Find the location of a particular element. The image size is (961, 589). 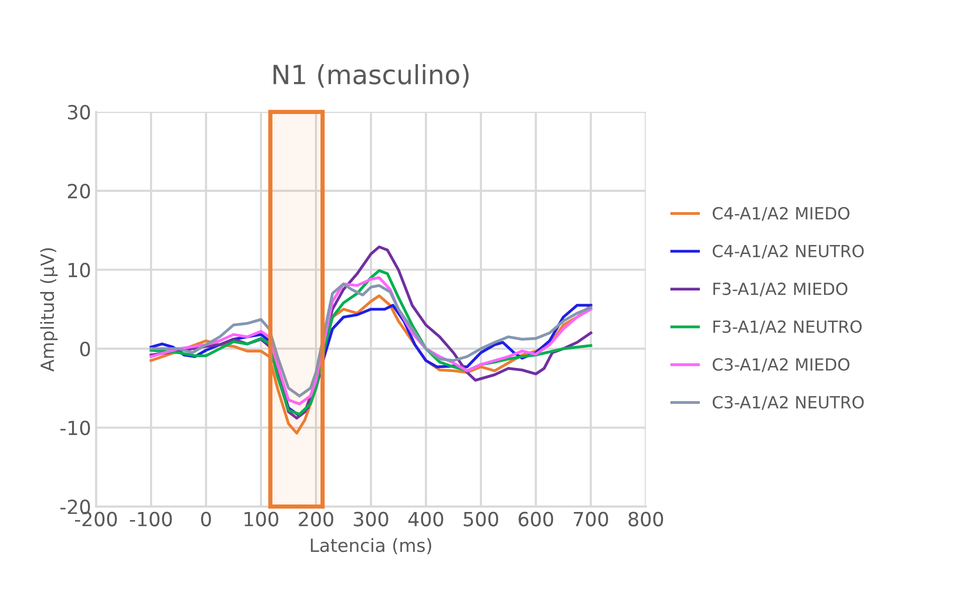

y-tick-label: 30 is located at coordinates (79, 112).